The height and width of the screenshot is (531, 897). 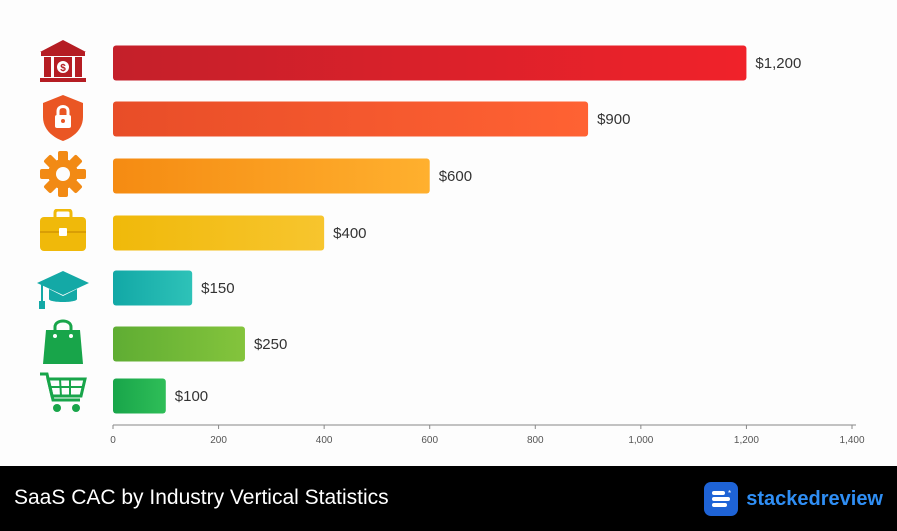 What do you see at coordinates (63, 61) in the screenshot?
I see `bank-icon: $` at bounding box center [63, 61].